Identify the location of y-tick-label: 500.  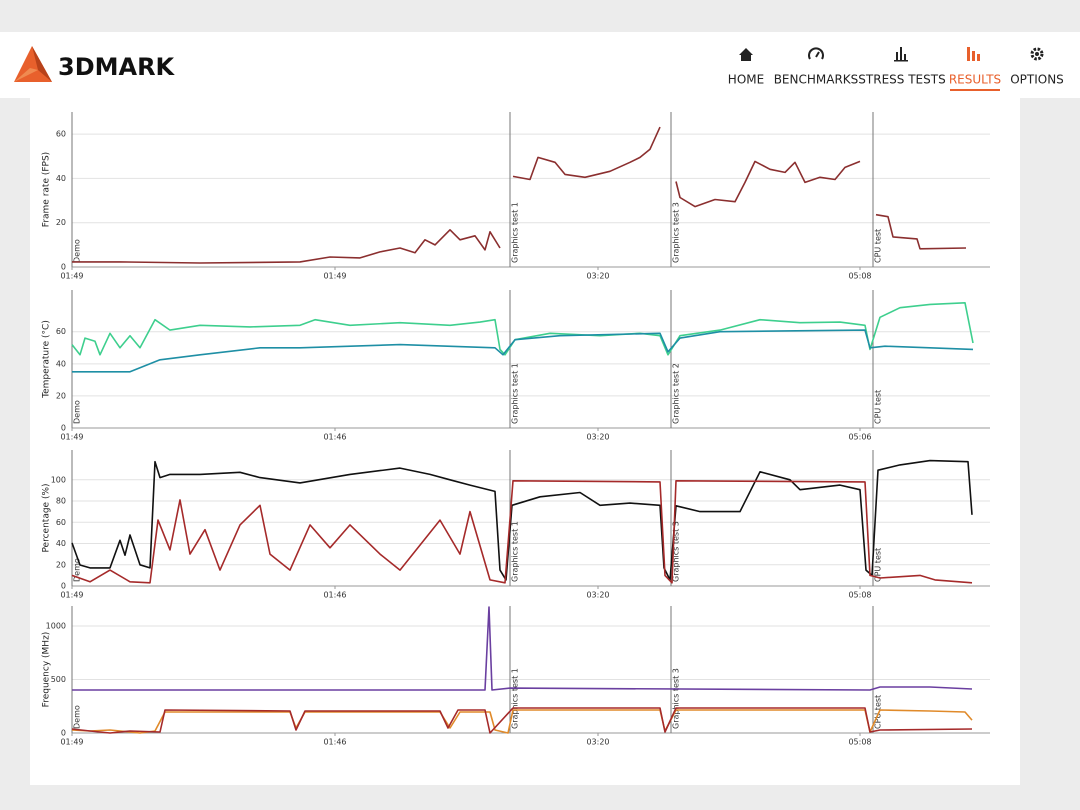
(58, 679).